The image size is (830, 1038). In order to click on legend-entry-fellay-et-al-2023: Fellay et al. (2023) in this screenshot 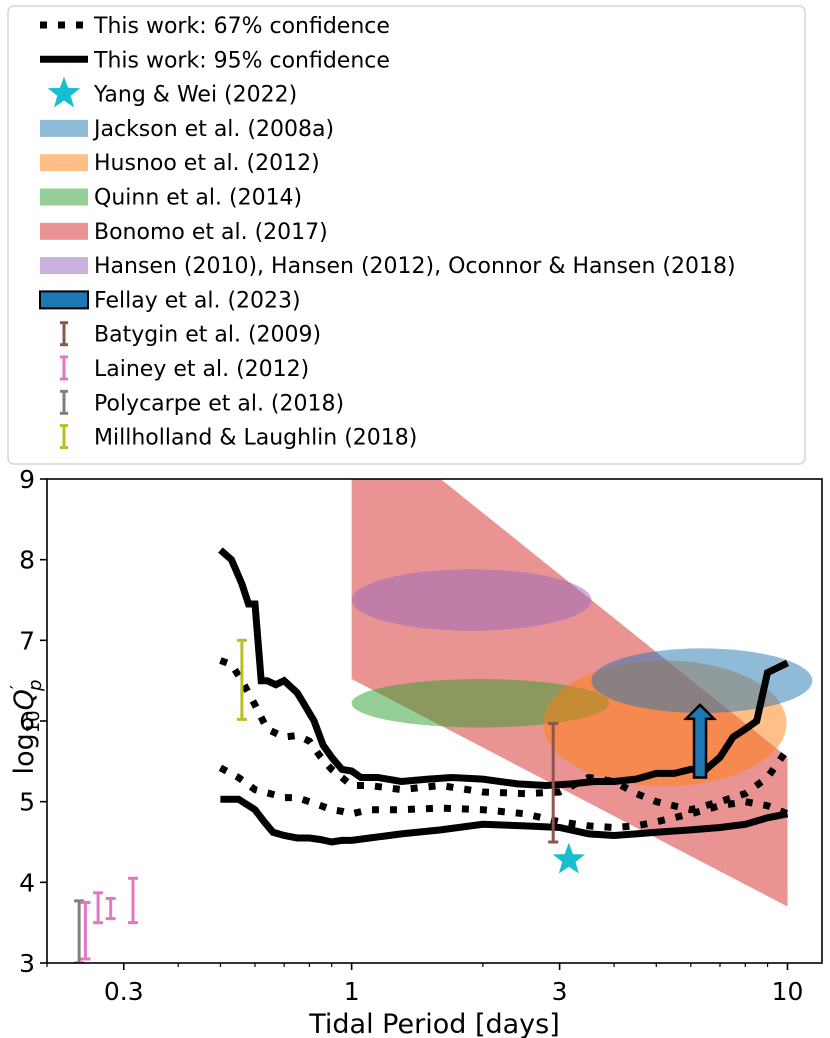, I will do `click(170, 300)`.